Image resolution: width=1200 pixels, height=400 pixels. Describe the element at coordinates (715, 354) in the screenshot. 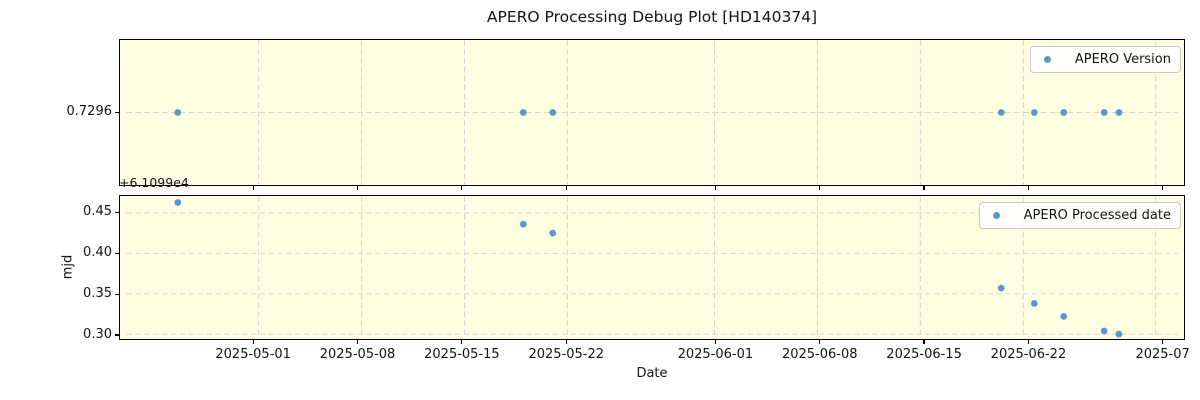

I see `x-tick-label: 2025-06-01` at that location.